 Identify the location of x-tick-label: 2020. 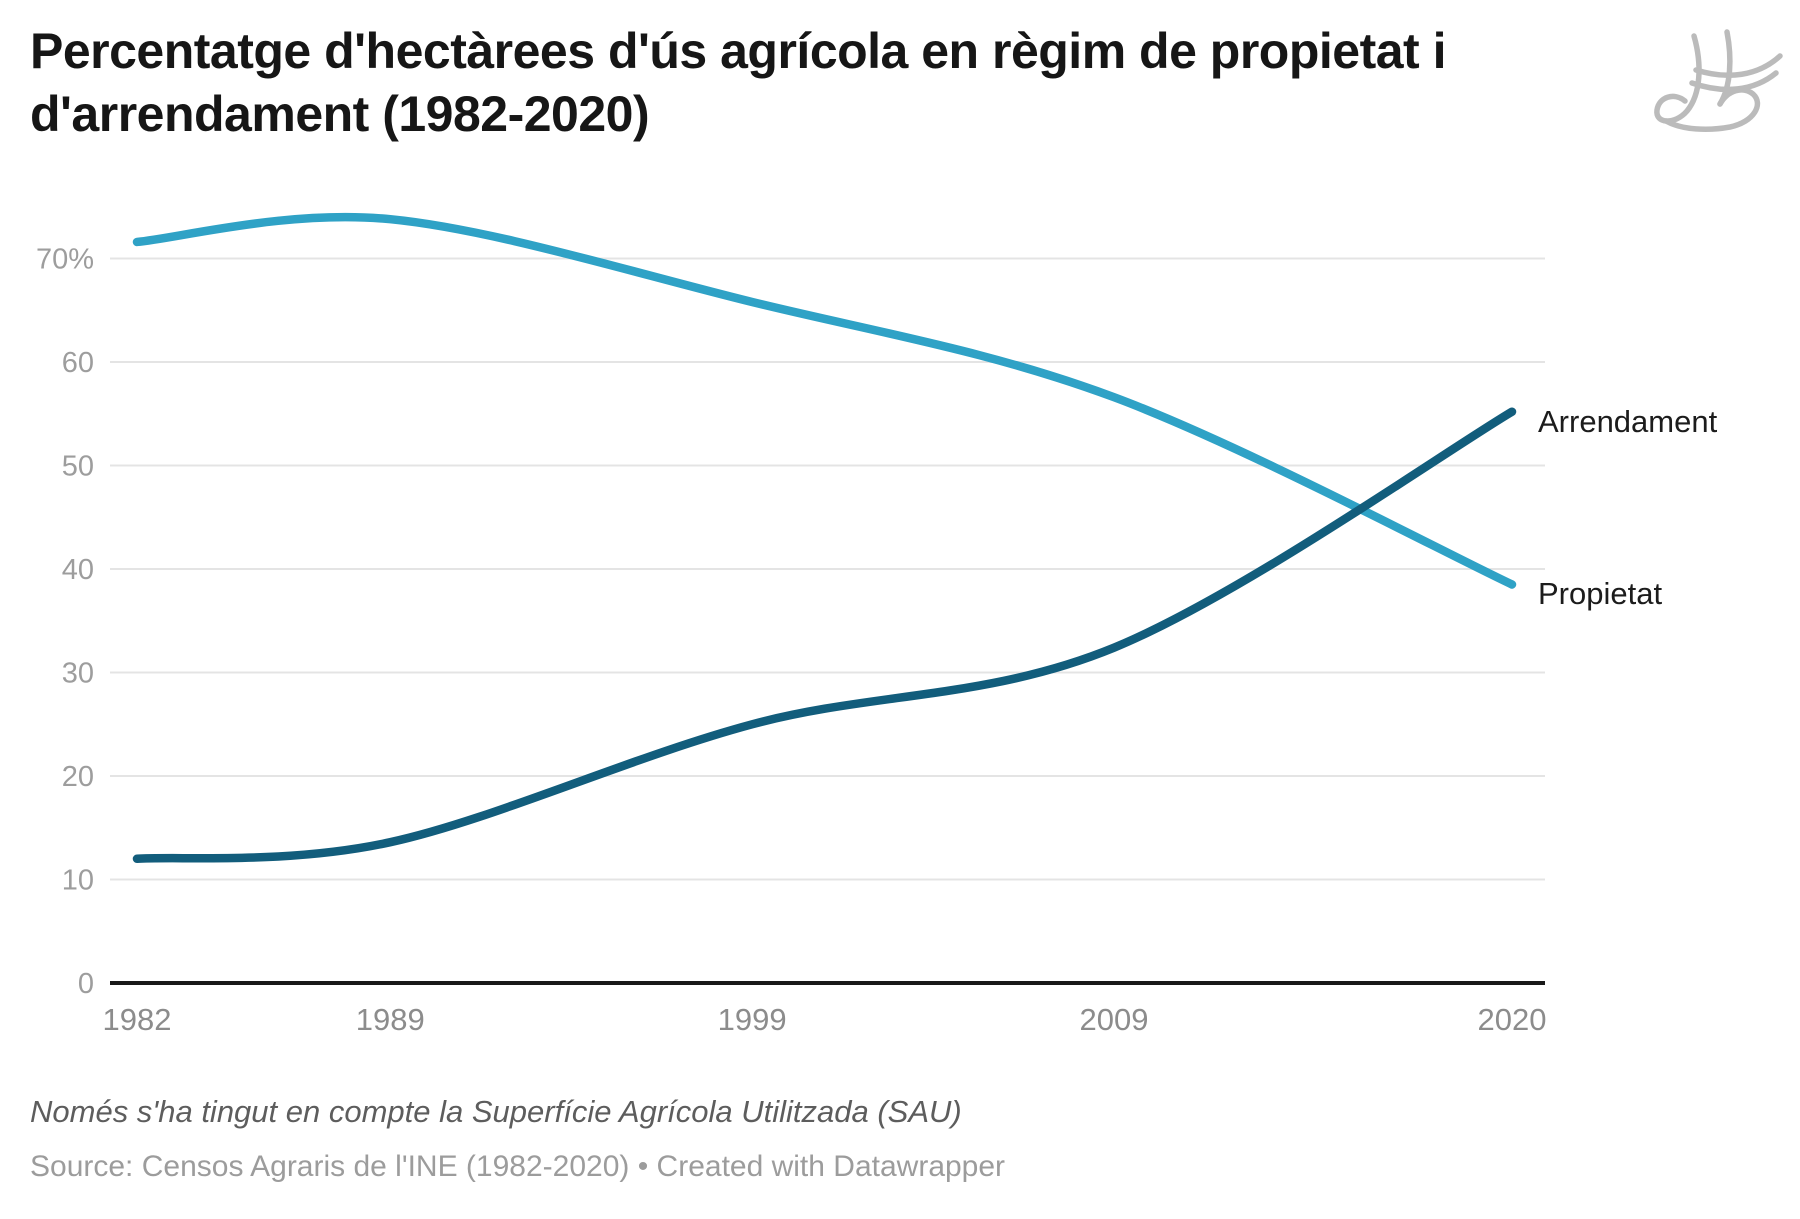
(1512, 1019).